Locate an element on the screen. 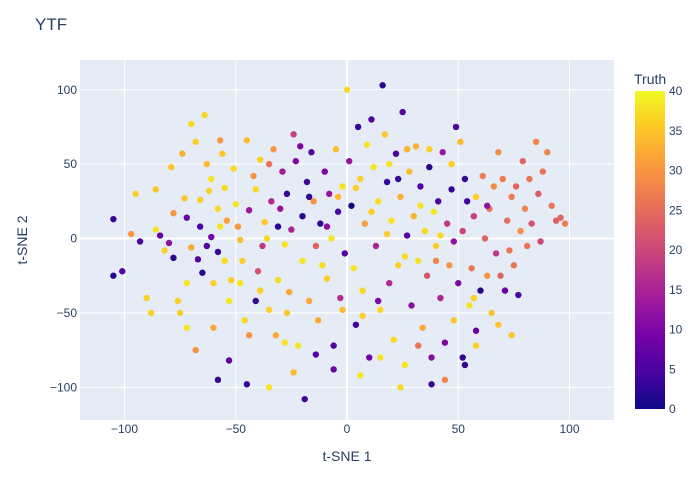 The image size is (700, 500). colorbar-title: Truth is located at coordinates (650, 79).